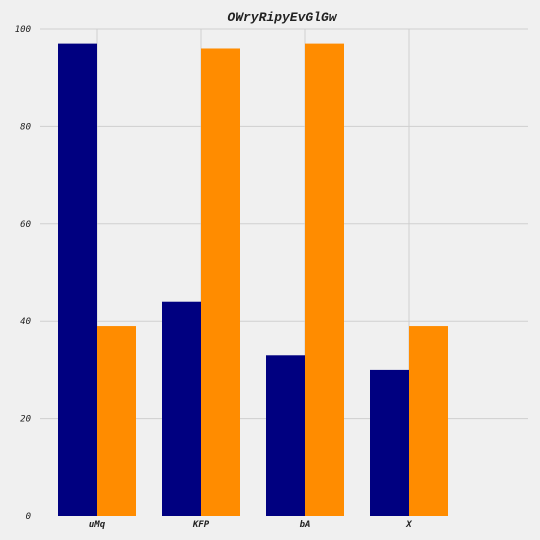 The height and width of the screenshot is (540, 540). Describe the element at coordinates (201, 525) in the screenshot. I see `x-tick-label: KFP` at that location.